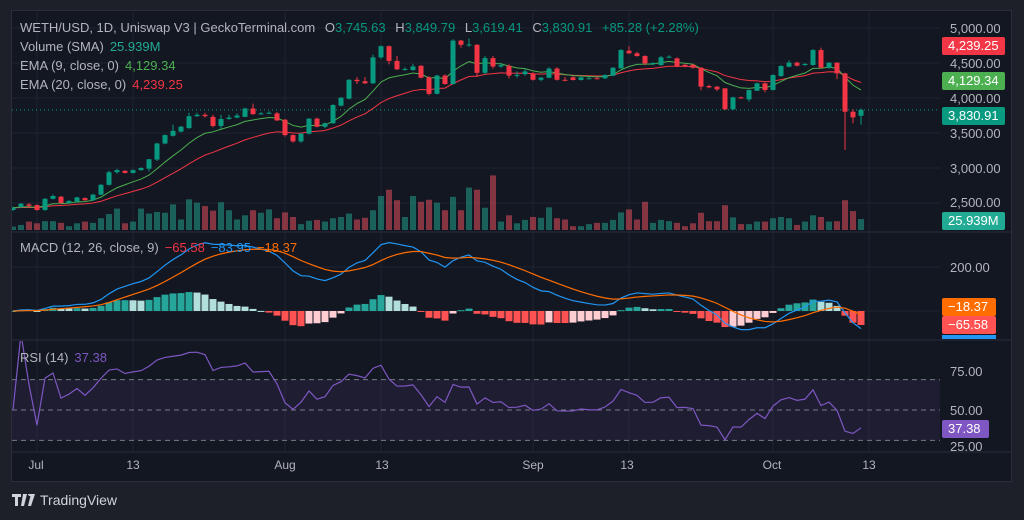 The height and width of the screenshot is (520, 1024). Describe the element at coordinates (101, 65) in the screenshot. I see `ema9-legend: EMA (9, close, 0) 4,129.34` at that location.